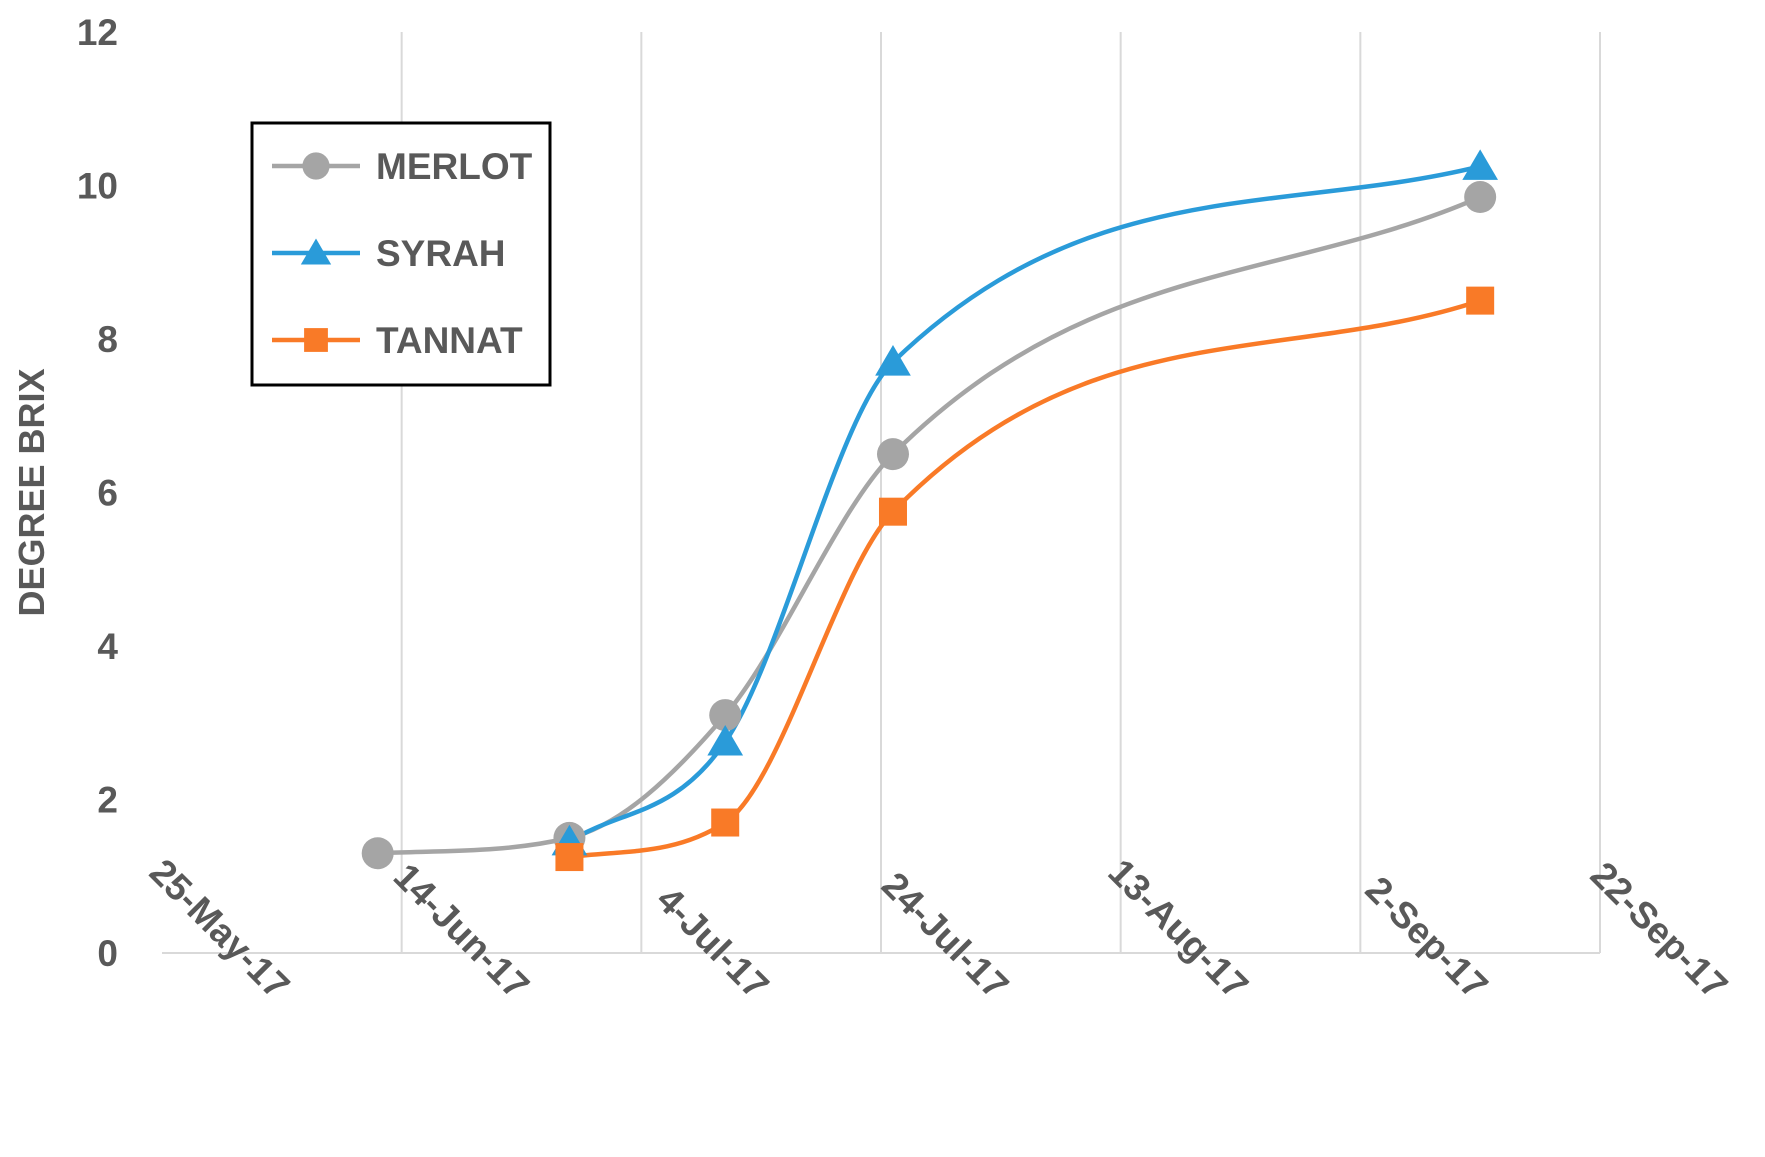  Describe the element at coordinates (449, 340) in the screenshot. I see `legend-tannat-label: TANNAT` at that location.